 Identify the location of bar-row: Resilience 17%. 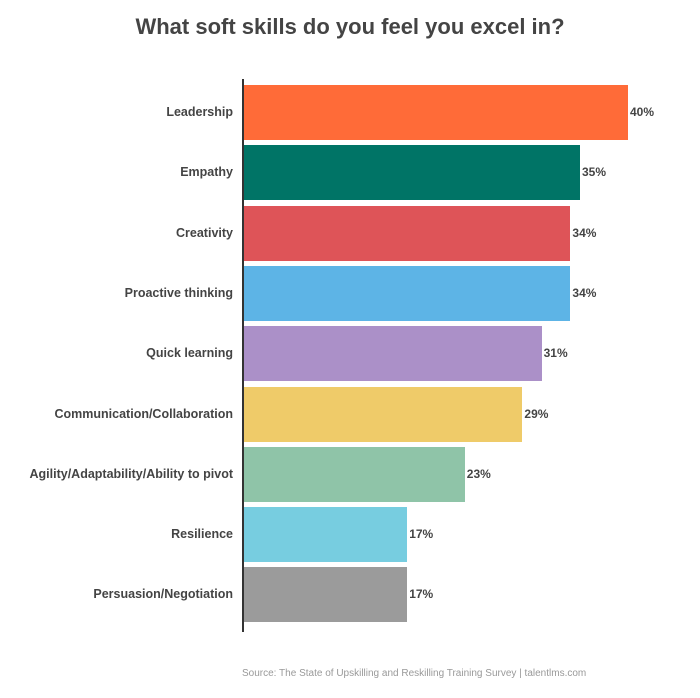
(350, 535).